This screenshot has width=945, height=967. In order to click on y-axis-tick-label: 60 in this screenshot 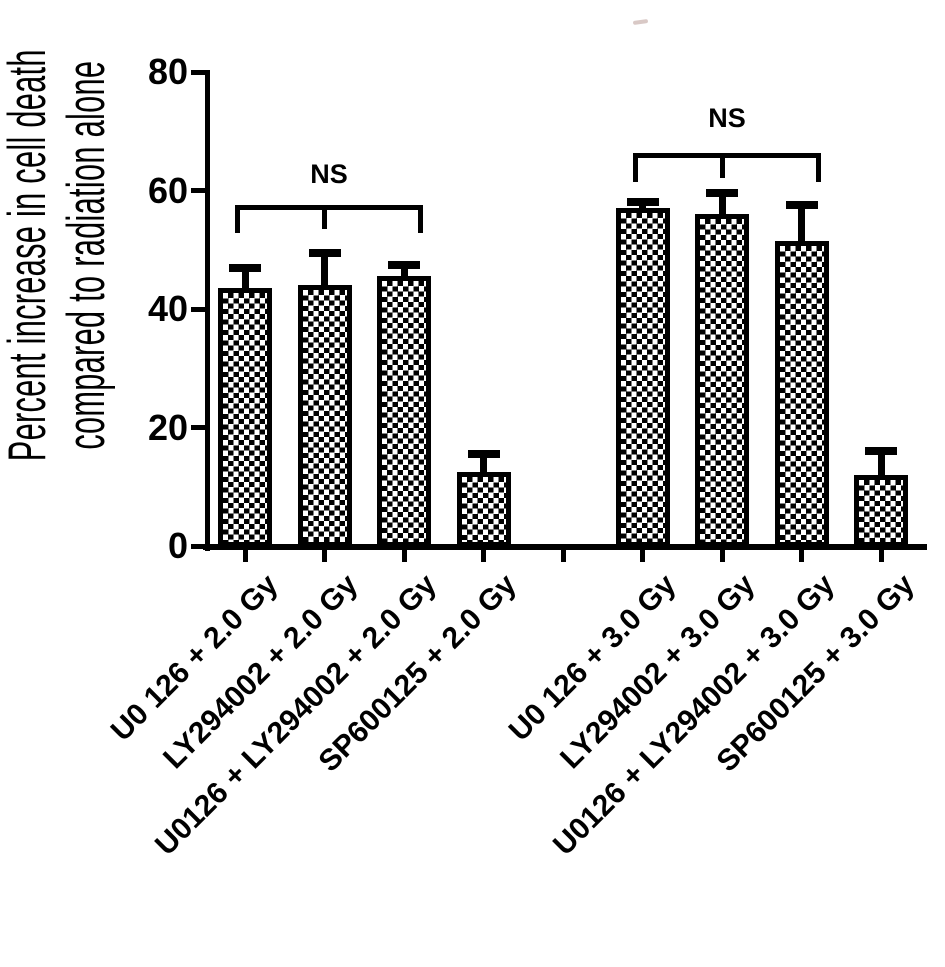, I will do `click(167, 190)`.